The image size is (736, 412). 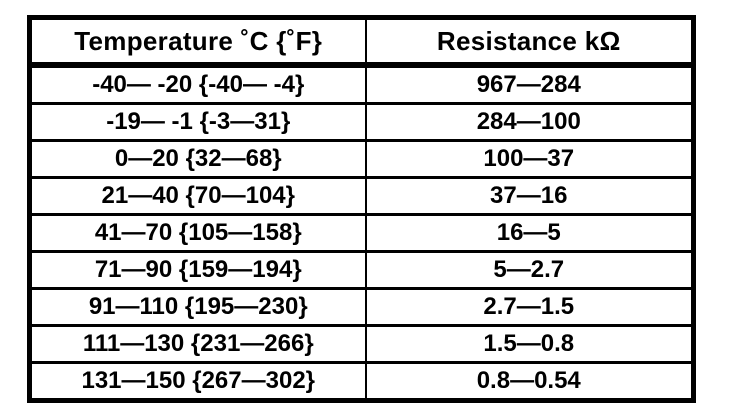 I want to click on table-row: 91—110 {195—230} 2.7—1.5, so click(x=361, y=307).